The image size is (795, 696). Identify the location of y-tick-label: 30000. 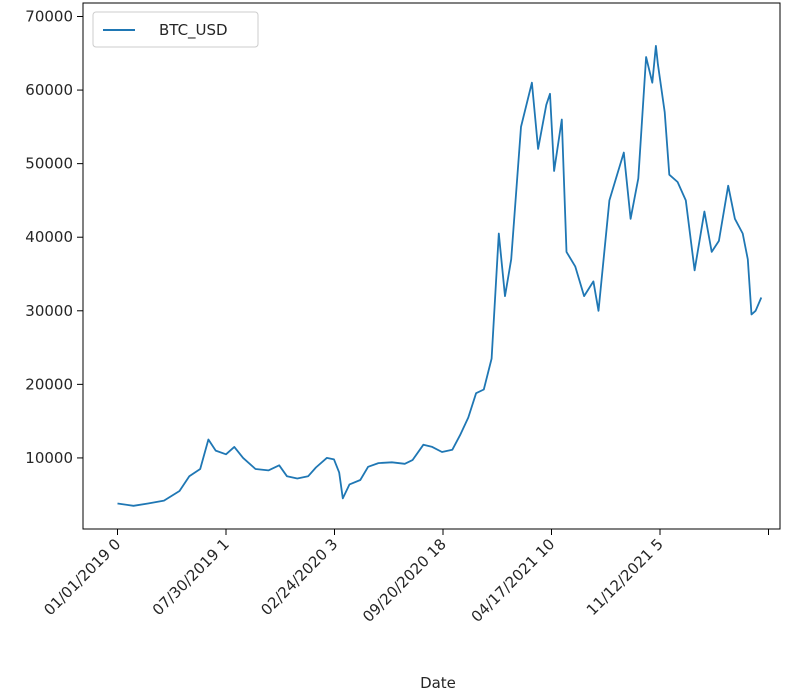
(49, 311).